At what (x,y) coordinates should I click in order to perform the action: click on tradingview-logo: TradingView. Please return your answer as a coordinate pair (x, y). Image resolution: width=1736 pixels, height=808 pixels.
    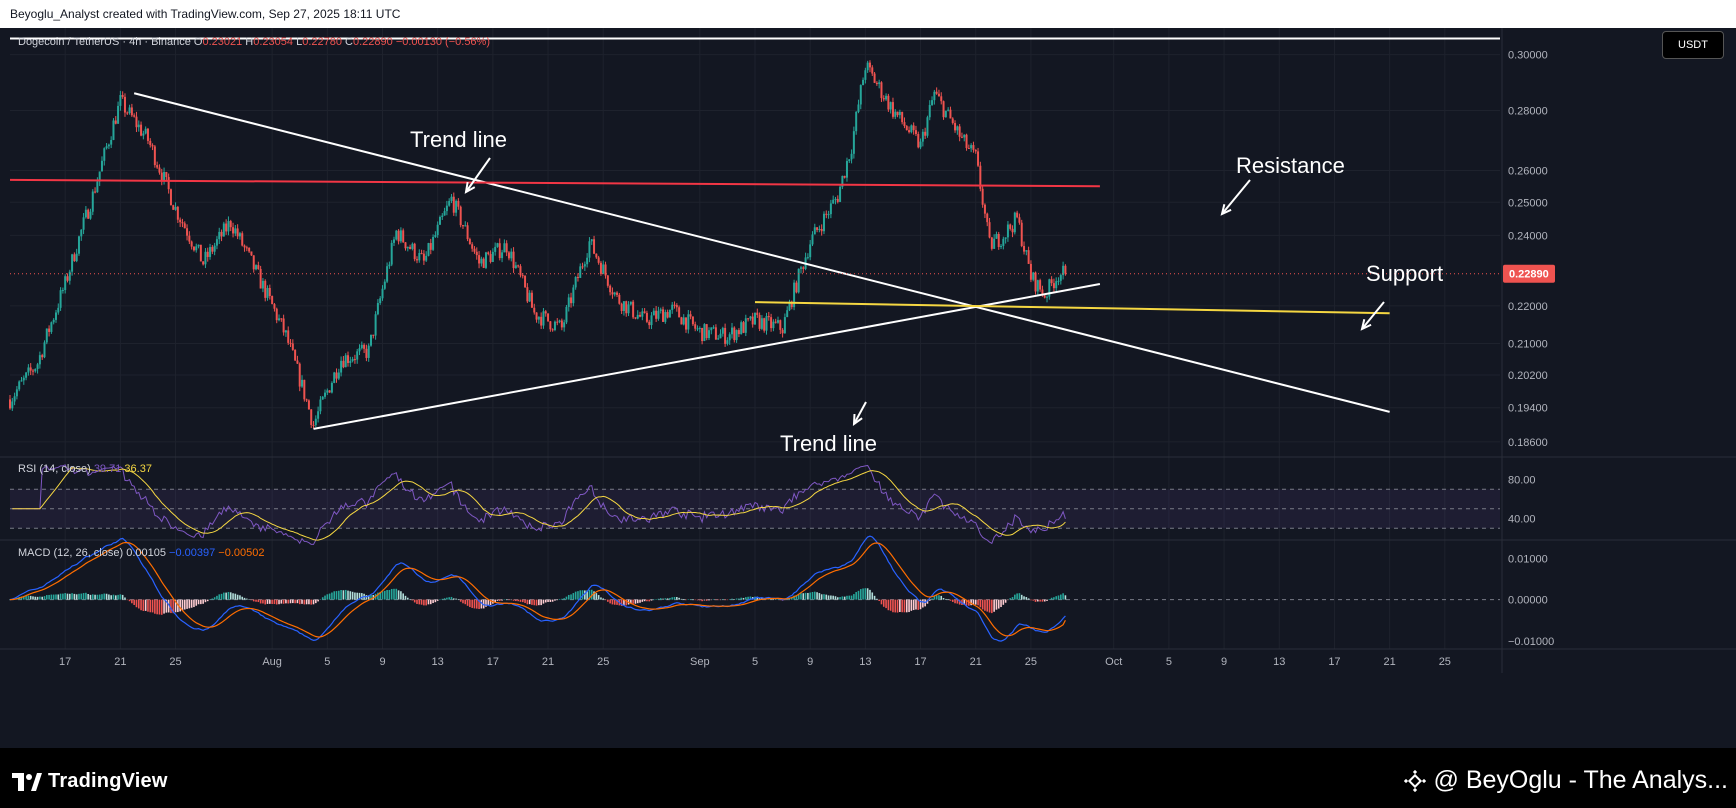
    Looking at the image, I should click on (90, 781).